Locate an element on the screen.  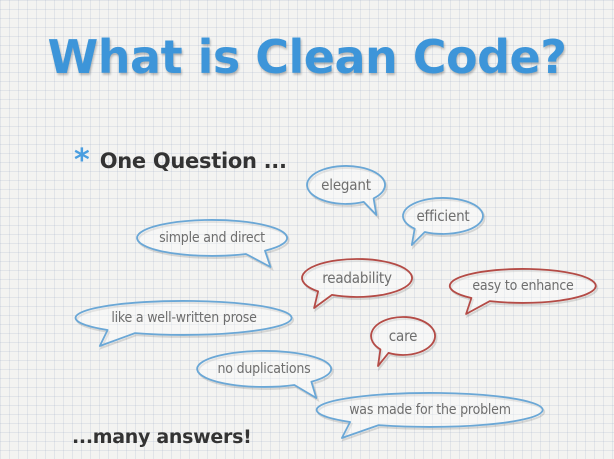
bubble-label: readability is located at coordinates (357, 278).